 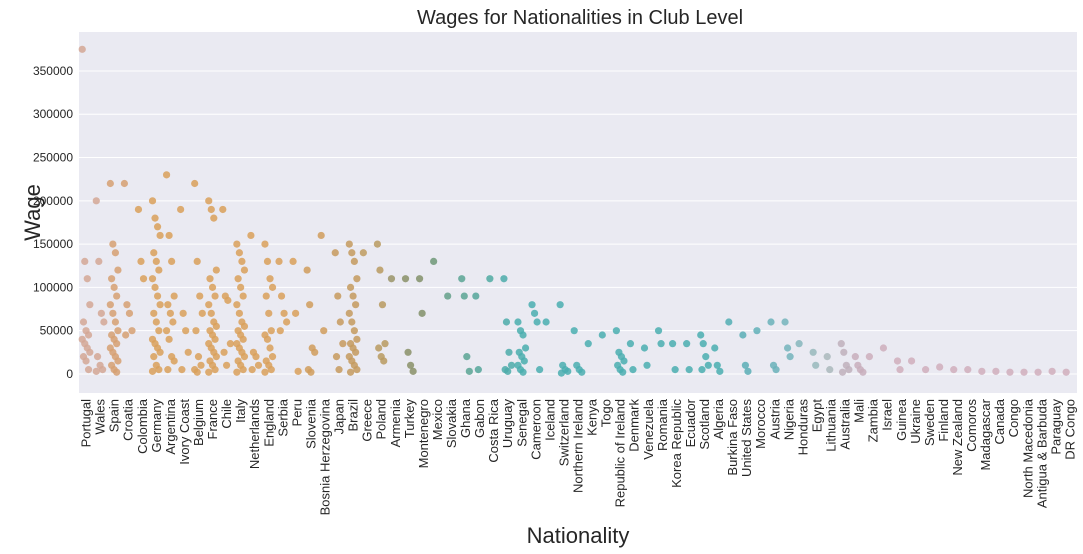 What do you see at coordinates (198, 422) in the screenshot?
I see `x-tick-label: Belgium` at bounding box center [198, 422].